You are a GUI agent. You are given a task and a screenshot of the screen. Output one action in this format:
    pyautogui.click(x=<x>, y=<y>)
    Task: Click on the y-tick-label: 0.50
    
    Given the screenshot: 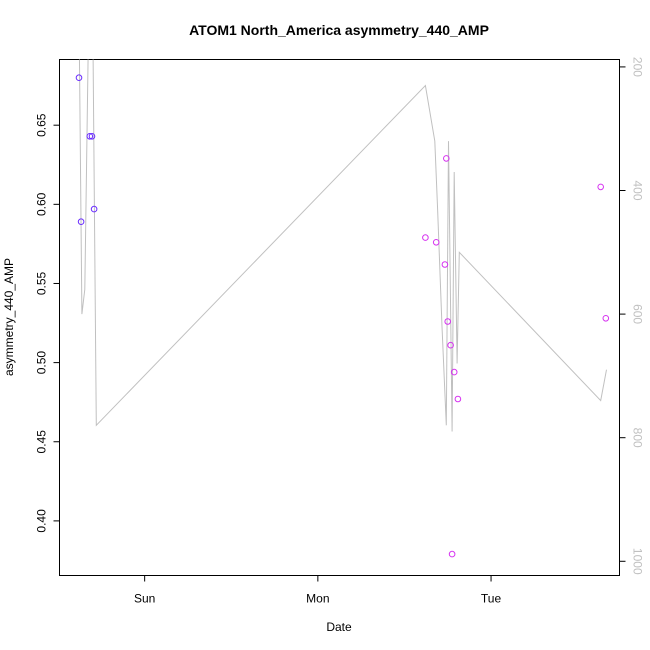 What is the action you would take?
    pyautogui.click(x=42, y=363)
    